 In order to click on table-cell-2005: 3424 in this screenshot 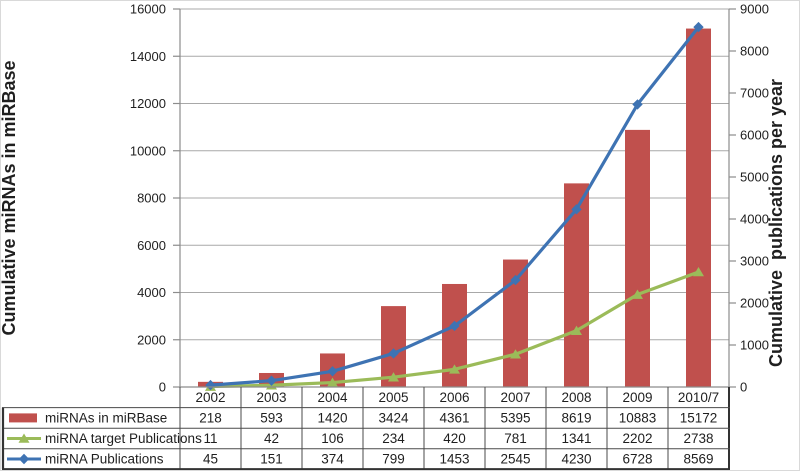, I will do `click(393, 418)`.